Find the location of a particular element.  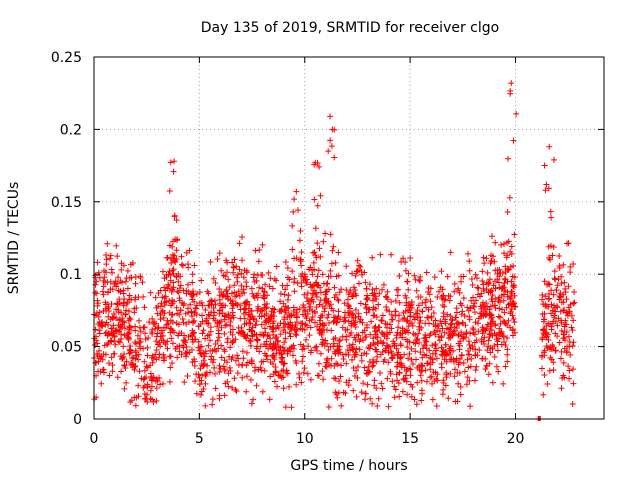

data-point-spike is located at coordinates (320, 195).